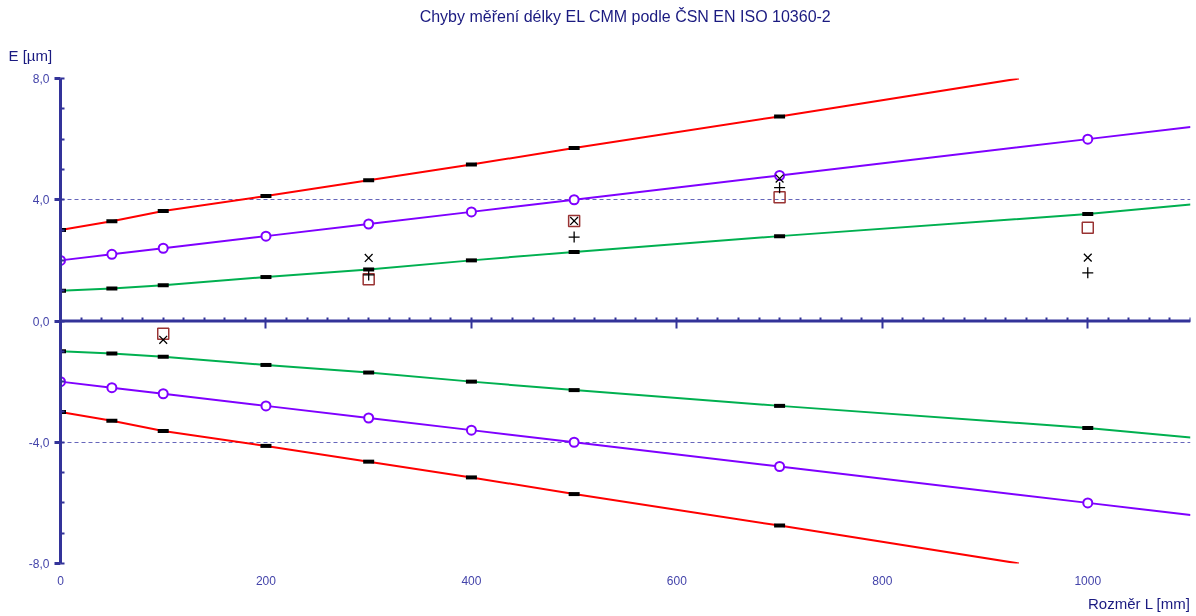  I want to click on y-tick-label: 4,0, so click(41, 200).